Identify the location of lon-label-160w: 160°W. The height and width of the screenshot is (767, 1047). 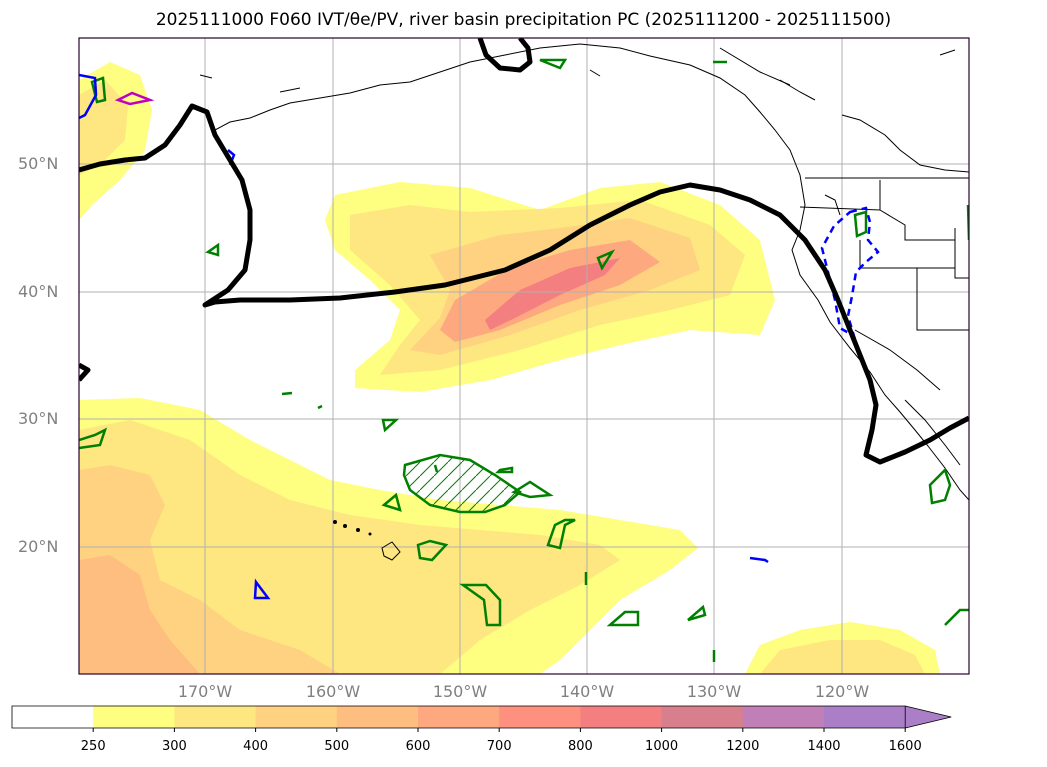
(333, 691).